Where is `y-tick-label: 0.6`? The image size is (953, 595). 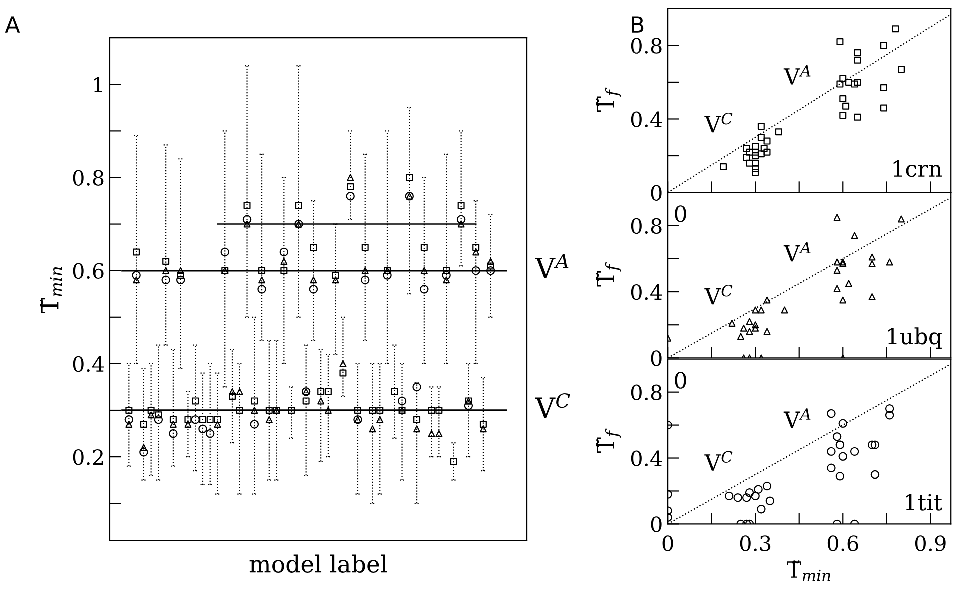 y-tick-label: 0.6 is located at coordinates (88, 271).